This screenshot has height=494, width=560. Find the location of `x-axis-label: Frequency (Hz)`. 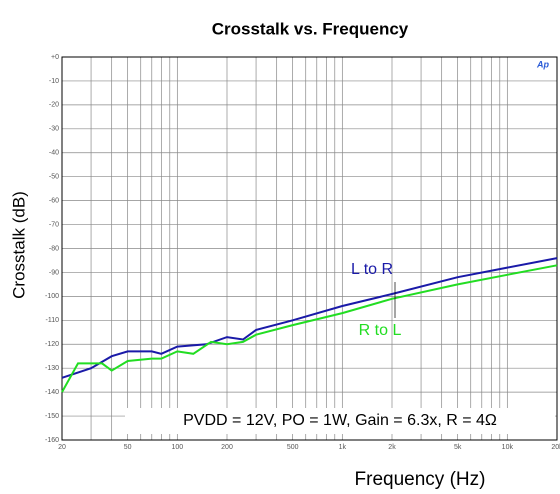

x-axis-label: Frequency (Hz) is located at coordinates (420, 479).